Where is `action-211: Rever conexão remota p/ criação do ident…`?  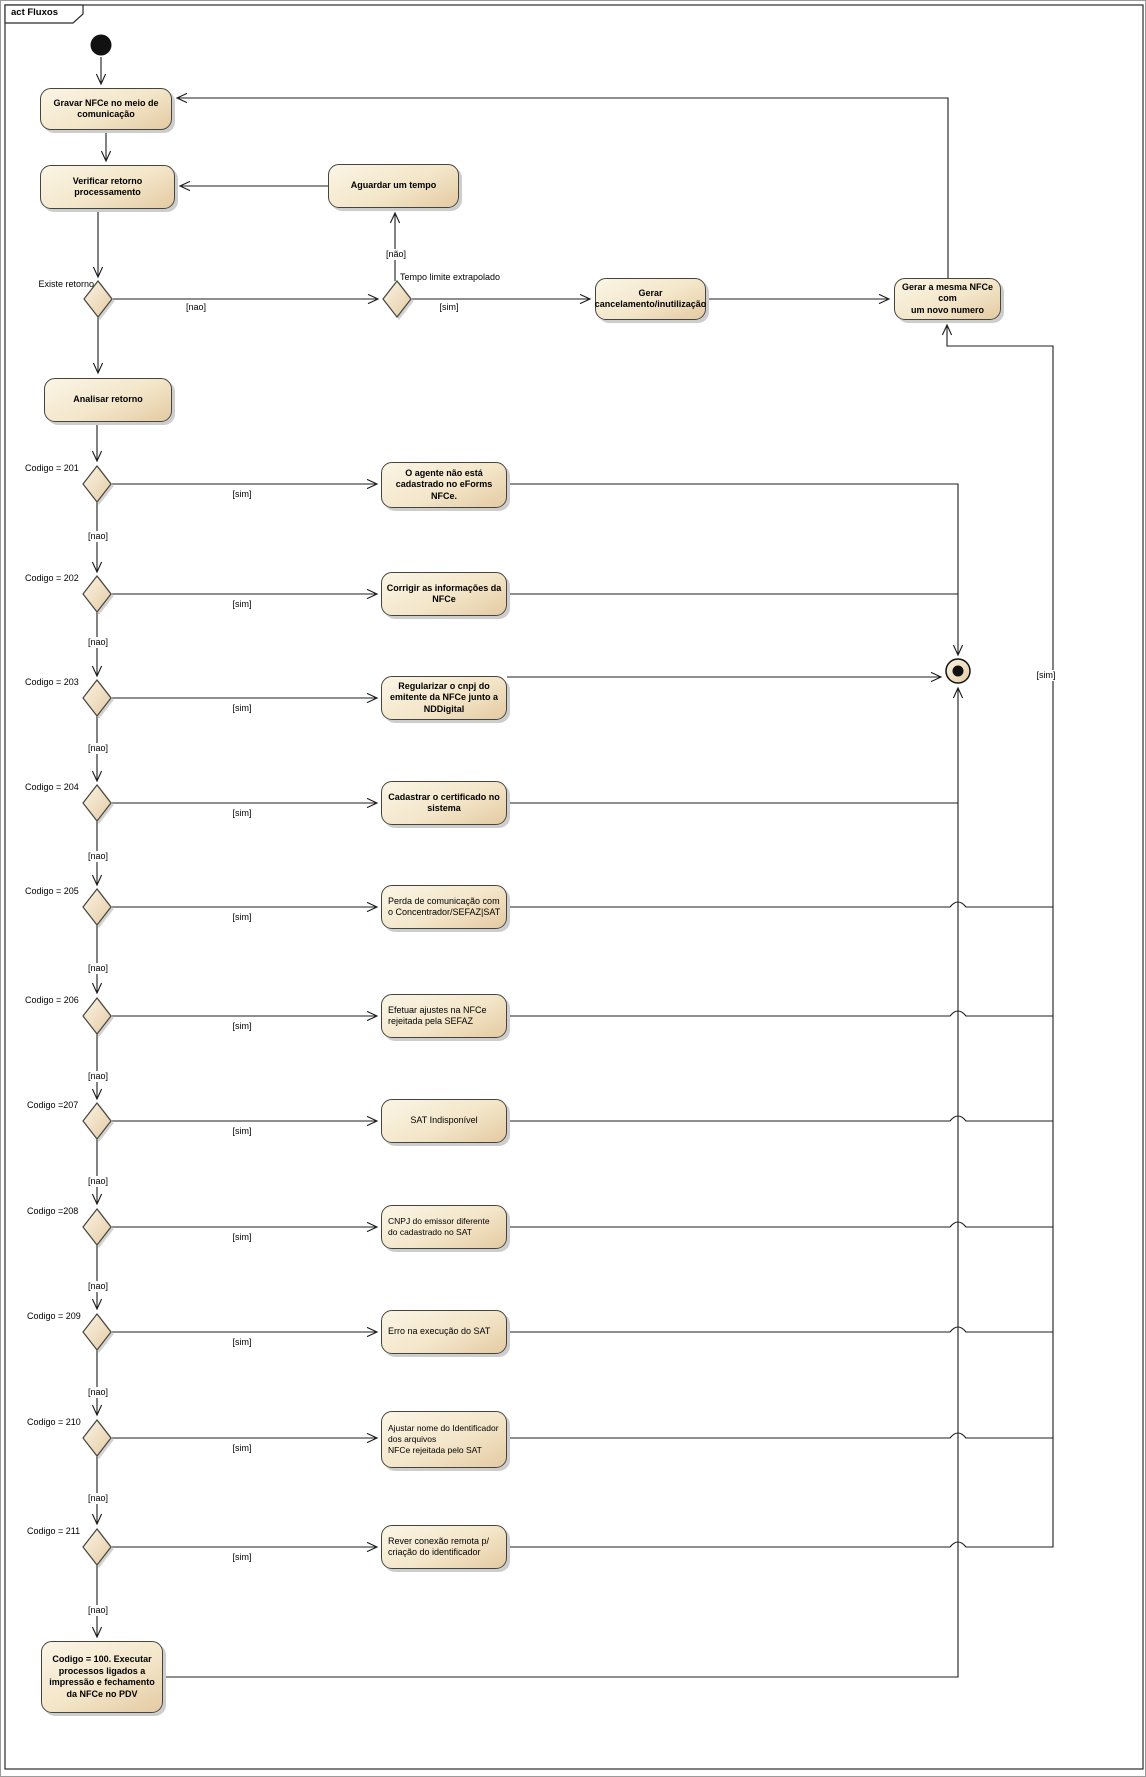 action-211: Rever conexão remota p/ criação do ident… is located at coordinates (444, 1547).